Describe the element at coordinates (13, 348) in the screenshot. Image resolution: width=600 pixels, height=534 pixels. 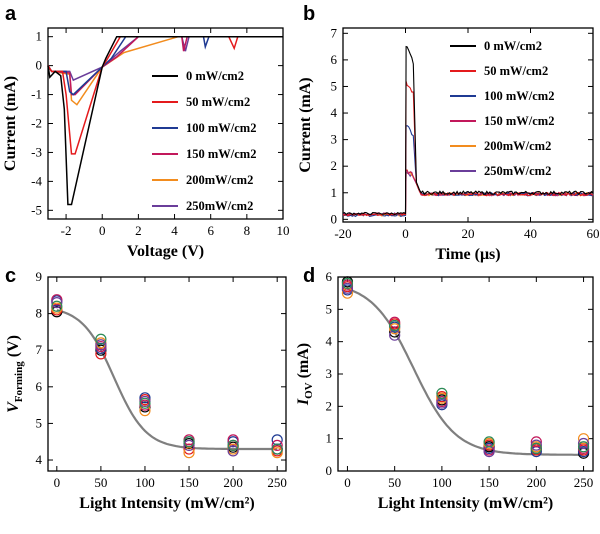
I see `y-axis-label-unit: (V)` at that location.